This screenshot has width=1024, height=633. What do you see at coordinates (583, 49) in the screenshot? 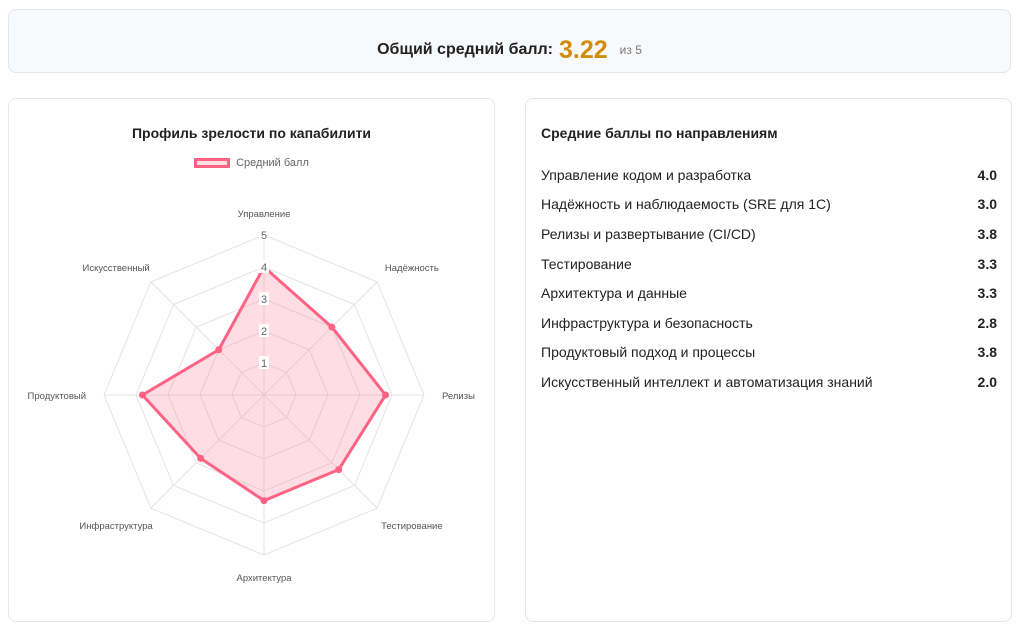
I see `overall-score-value: 3.22` at bounding box center [583, 49].